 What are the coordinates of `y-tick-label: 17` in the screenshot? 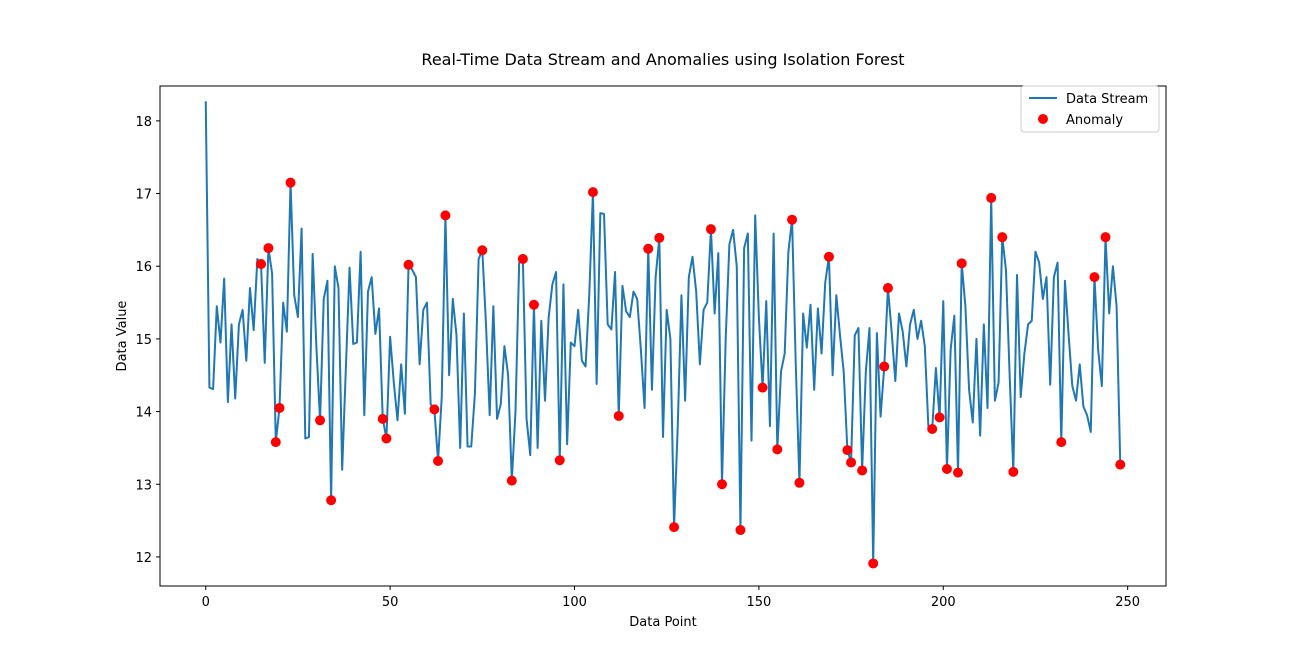 It's located at (143, 195).